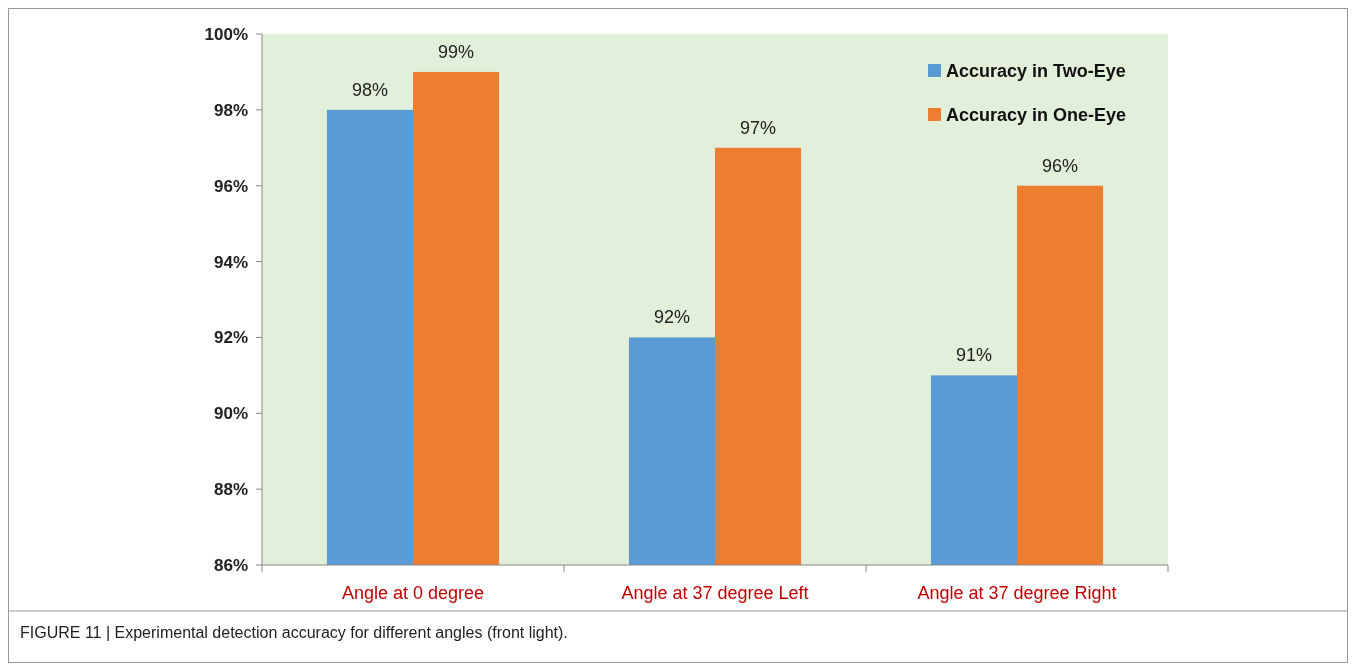  I want to click on y-tick-label: 98%, so click(230, 110).